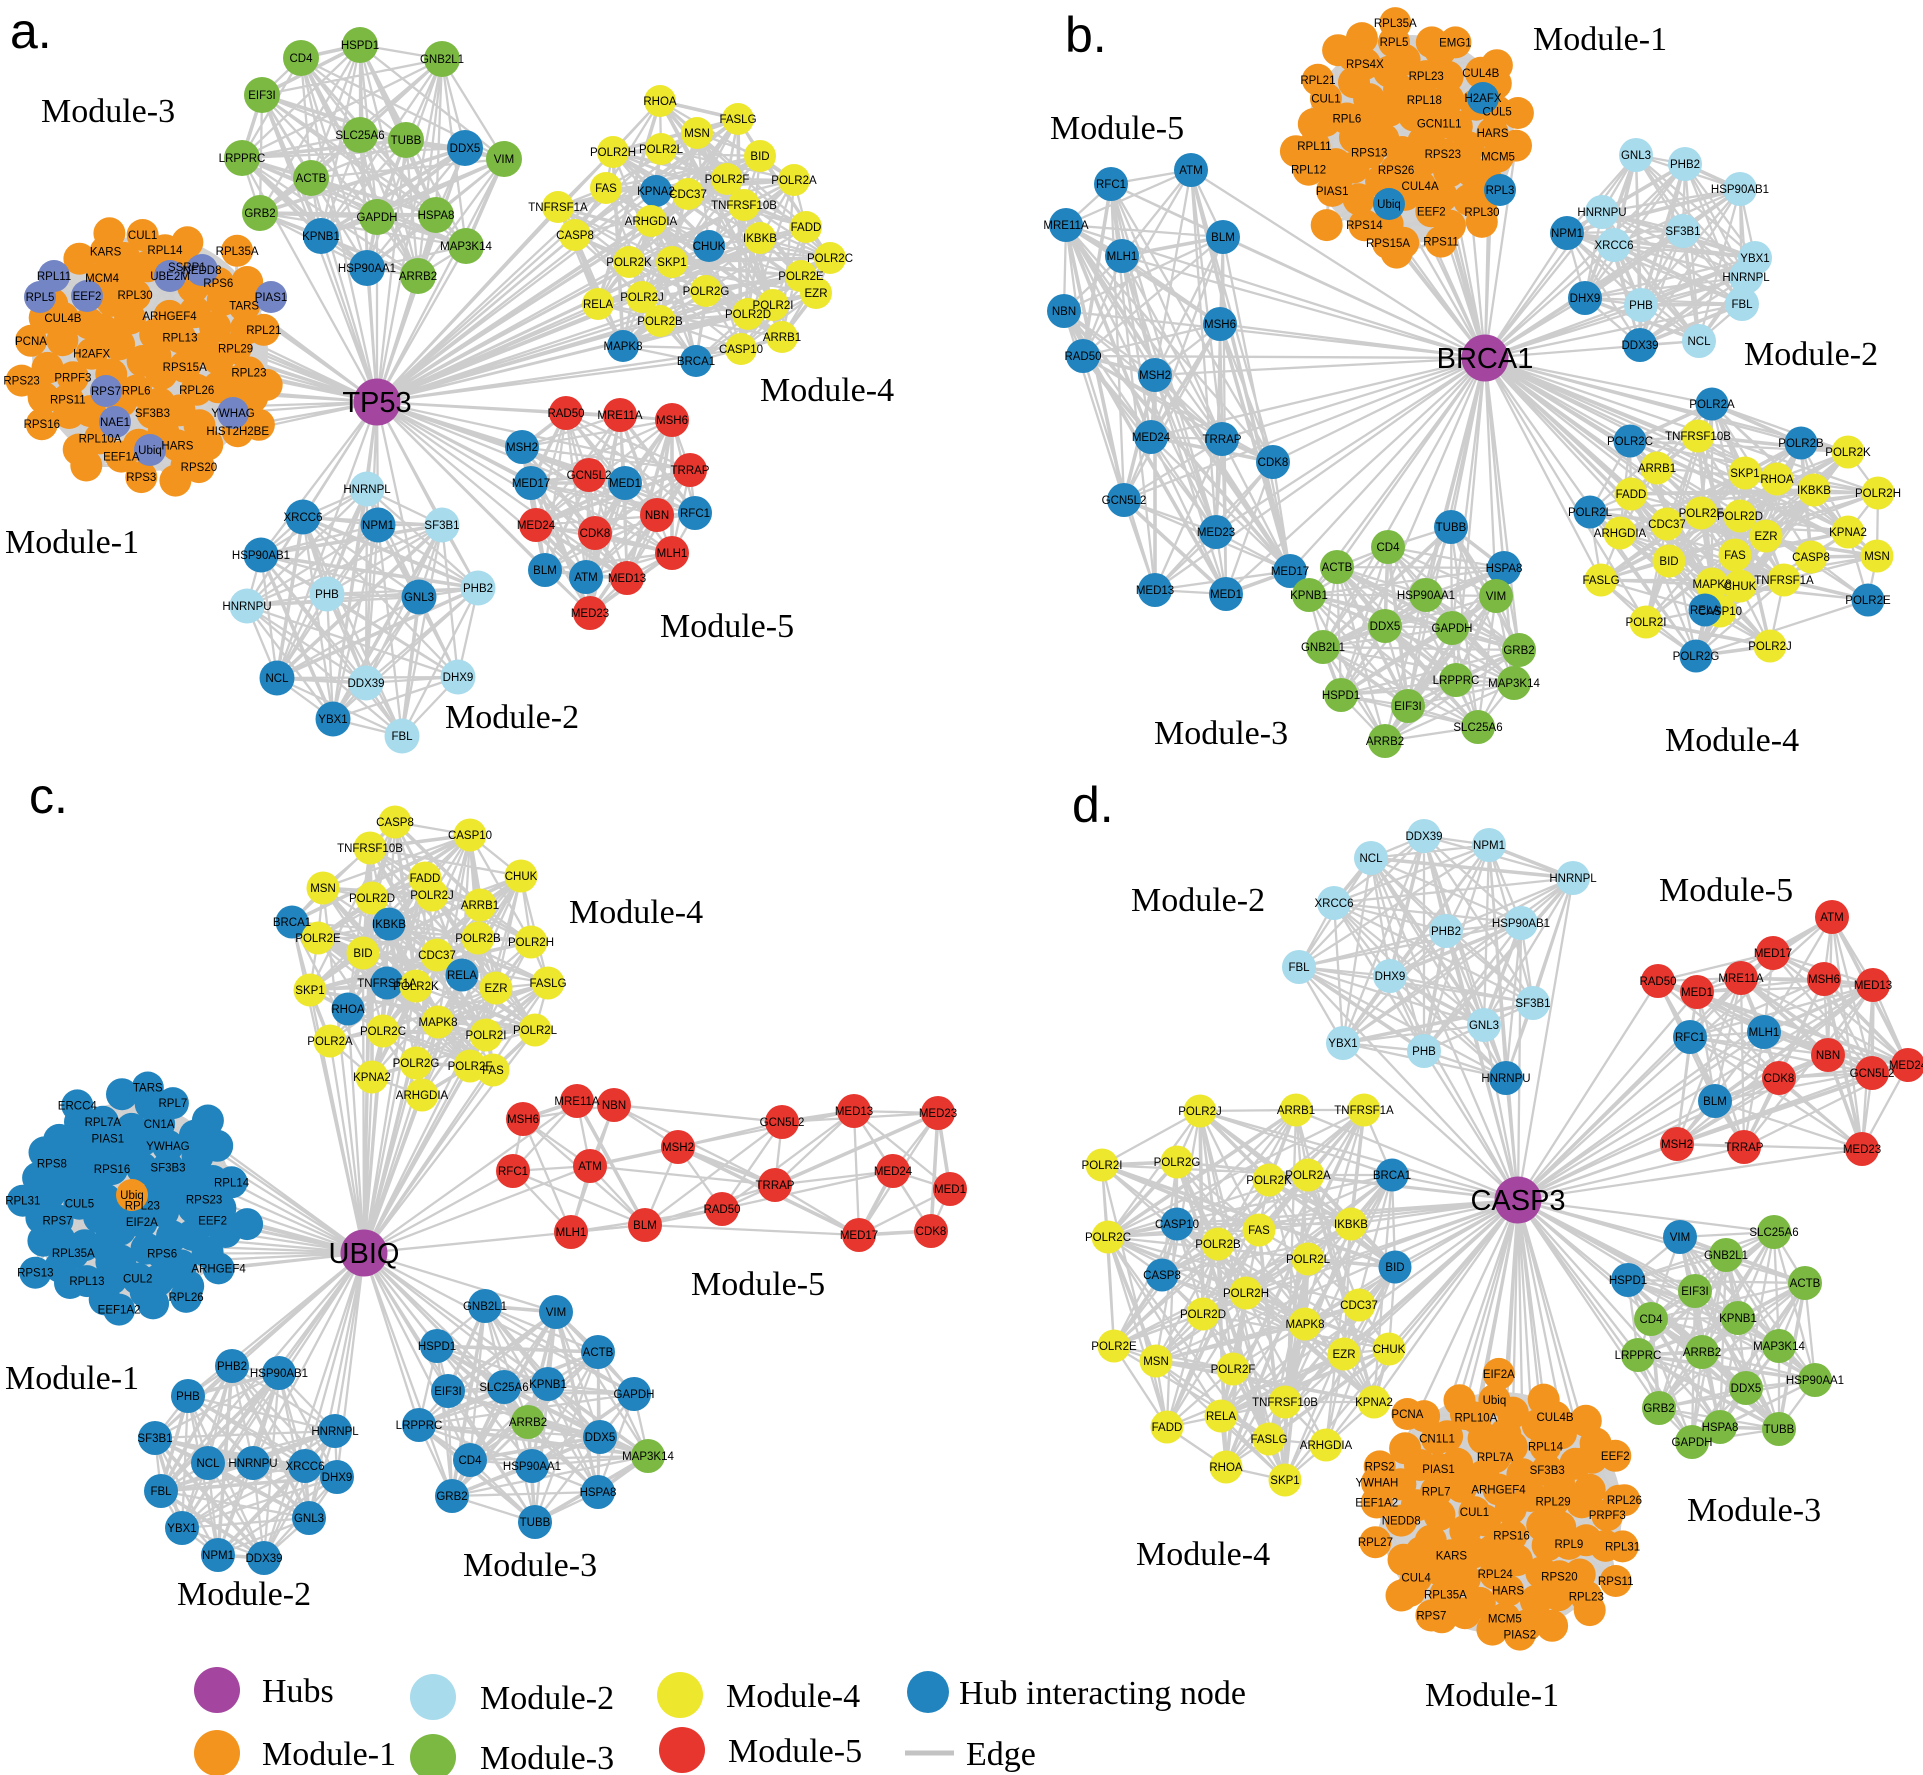 The image size is (1923, 1775). Describe the element at coordinates (22, 1202) in the screenshot. I see `svg-text: RPL31` at that location.